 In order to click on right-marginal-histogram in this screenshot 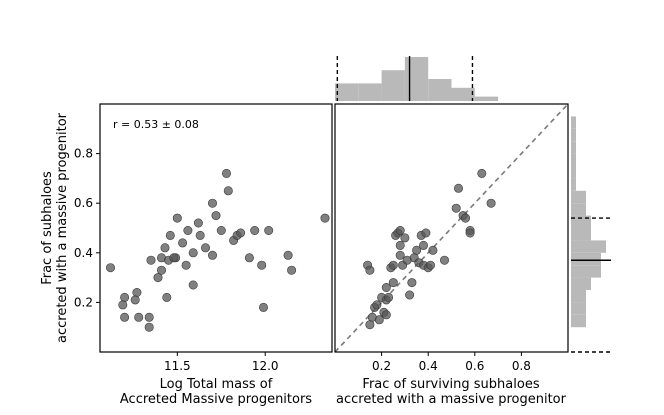, I will do `click(591, 234)`.